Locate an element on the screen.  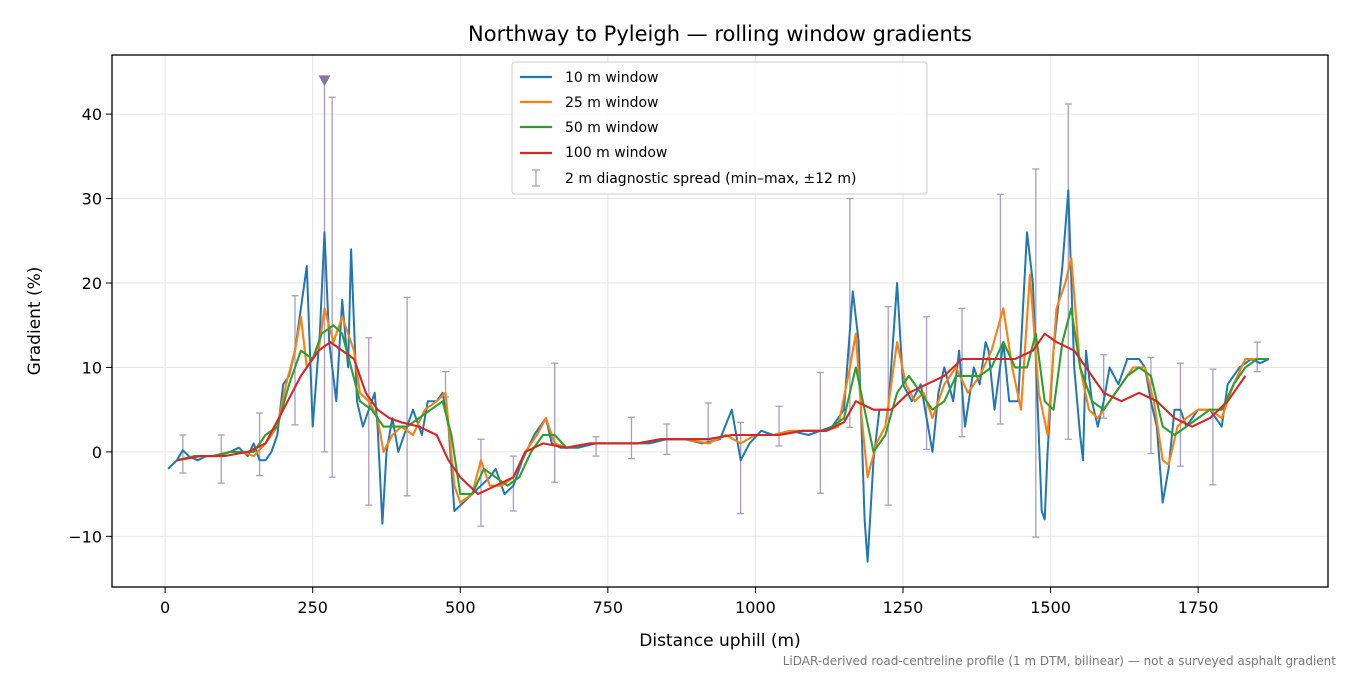
legend-label-100m: 100 m window is located at coordinates (616, 153).